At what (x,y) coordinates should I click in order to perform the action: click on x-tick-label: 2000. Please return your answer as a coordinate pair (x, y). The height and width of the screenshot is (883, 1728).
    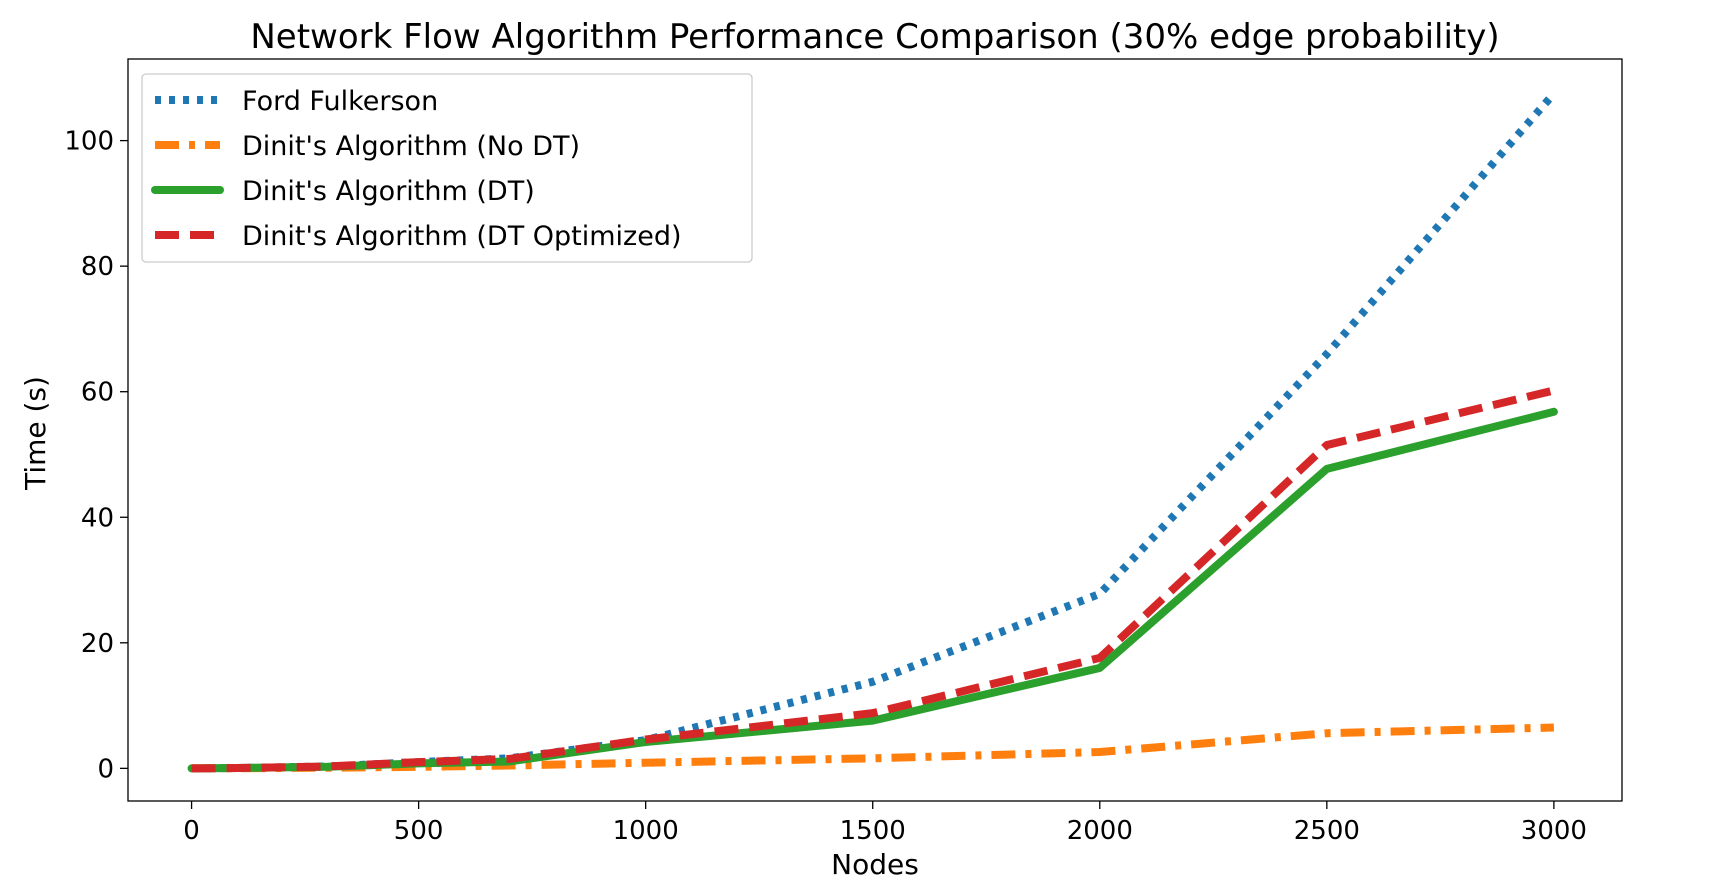
    Looking at the image, I should click on (1100, 831).